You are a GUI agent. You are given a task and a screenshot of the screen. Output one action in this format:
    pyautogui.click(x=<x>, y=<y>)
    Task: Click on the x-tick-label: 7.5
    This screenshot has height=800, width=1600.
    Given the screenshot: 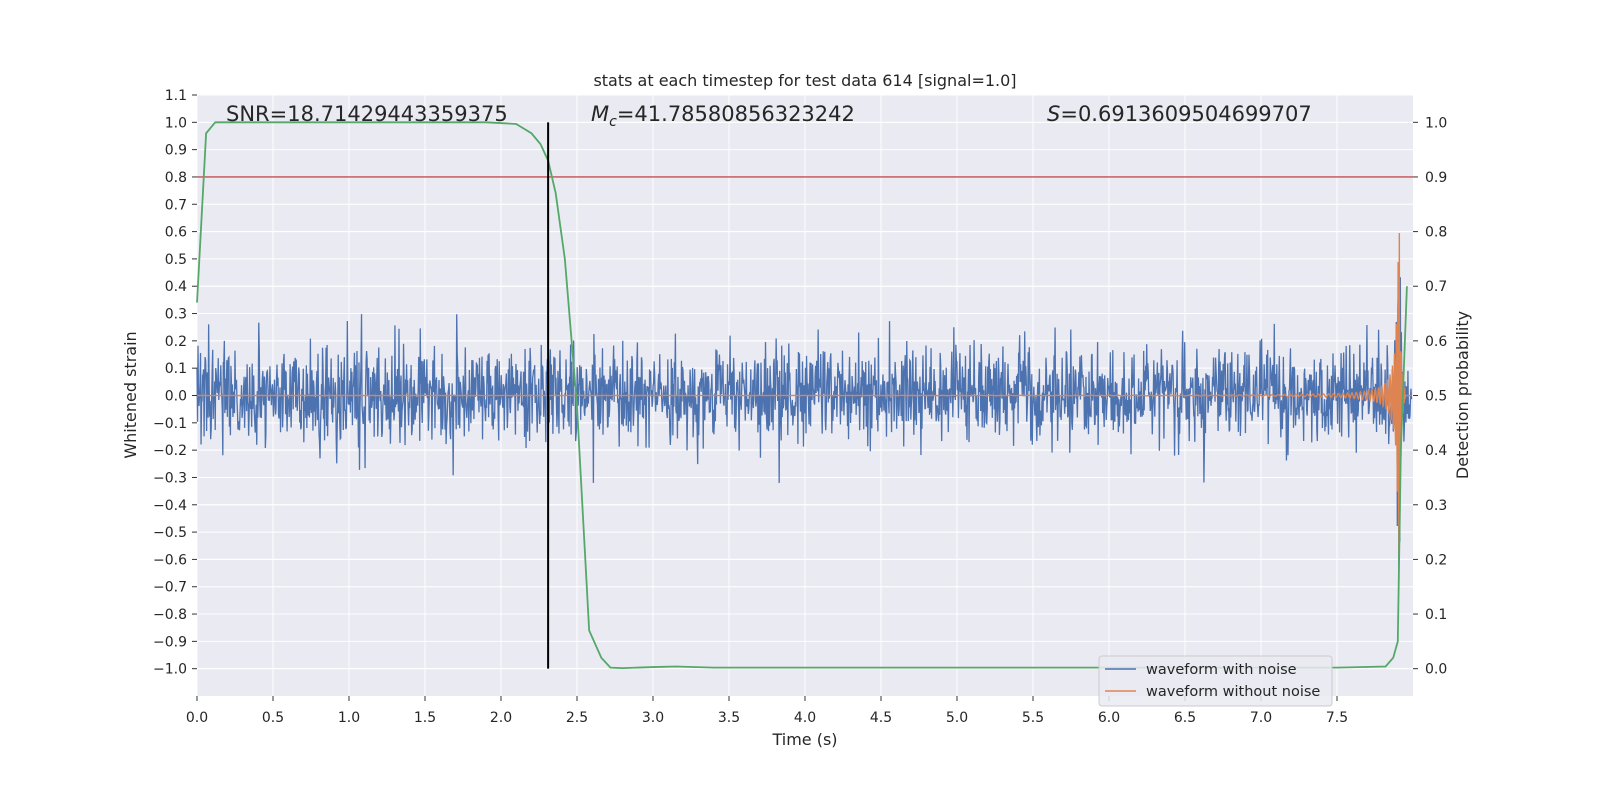 What is the action you would take?
    pyautogui.click(x=1337, y=718)
    